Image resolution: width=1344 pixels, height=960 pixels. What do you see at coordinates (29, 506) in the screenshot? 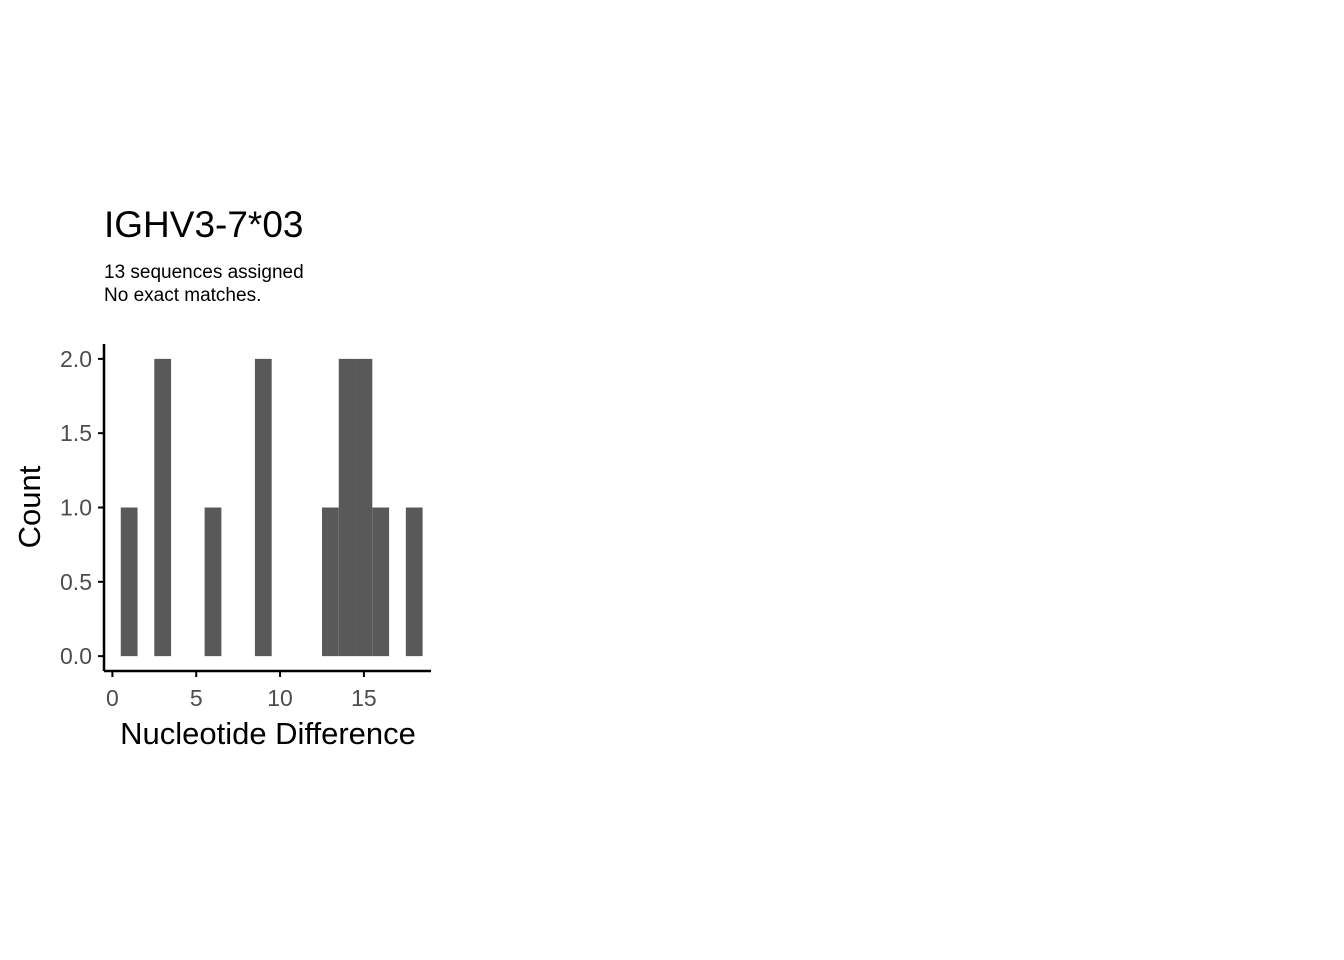
I see `y-axis-title: Count` at bounding box center [29, 506].